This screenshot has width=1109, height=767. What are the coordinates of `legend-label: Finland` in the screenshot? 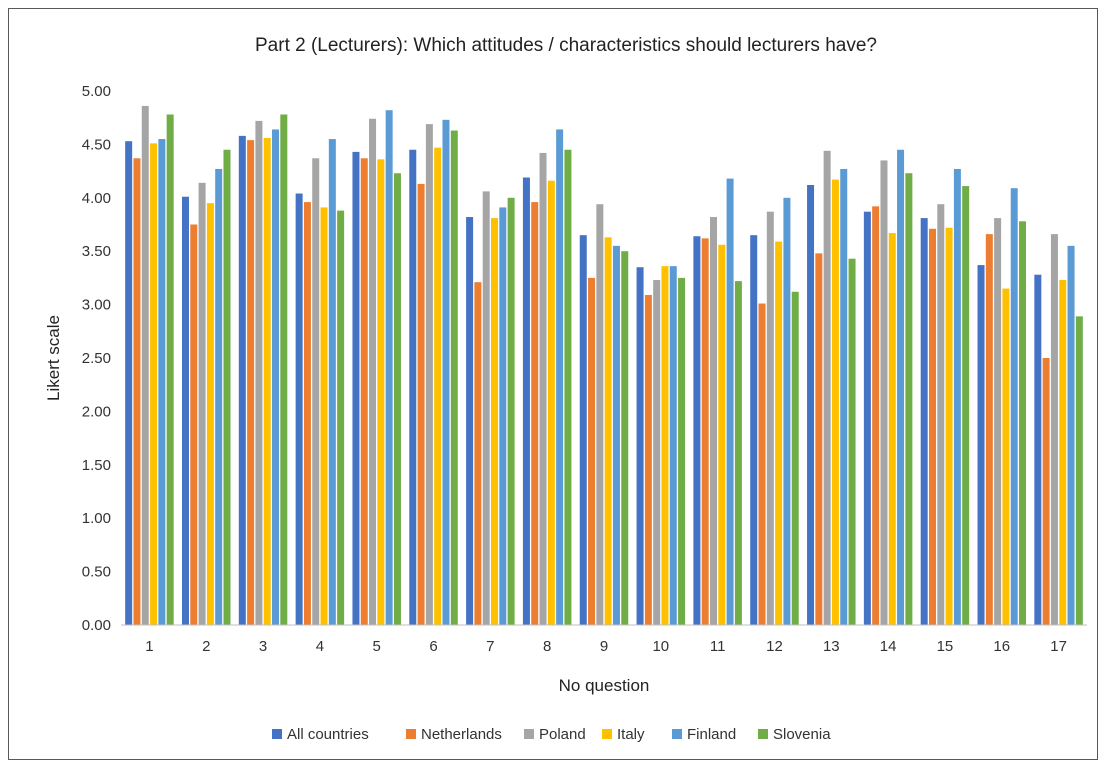 It's located at (711, 734).